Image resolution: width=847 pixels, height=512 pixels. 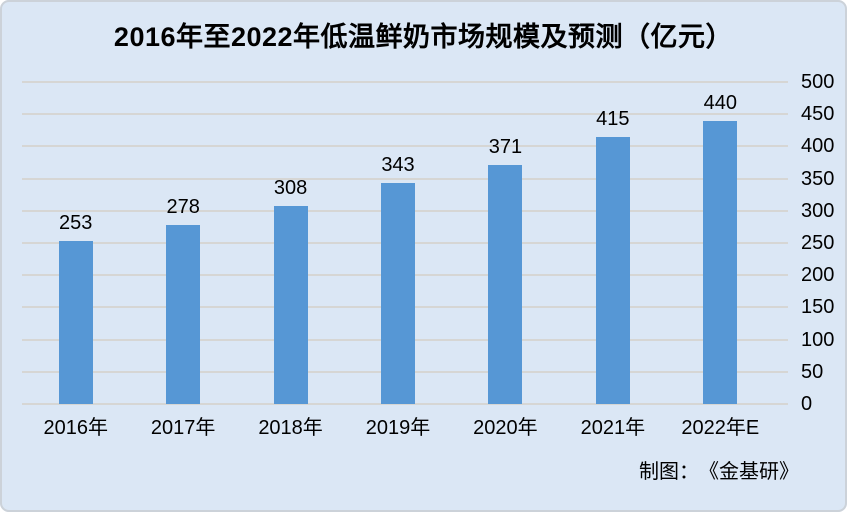 What do you see at coordinates (183, 314) in the screenshot?
I see `bar-2017` at bounding box center [183, 314].